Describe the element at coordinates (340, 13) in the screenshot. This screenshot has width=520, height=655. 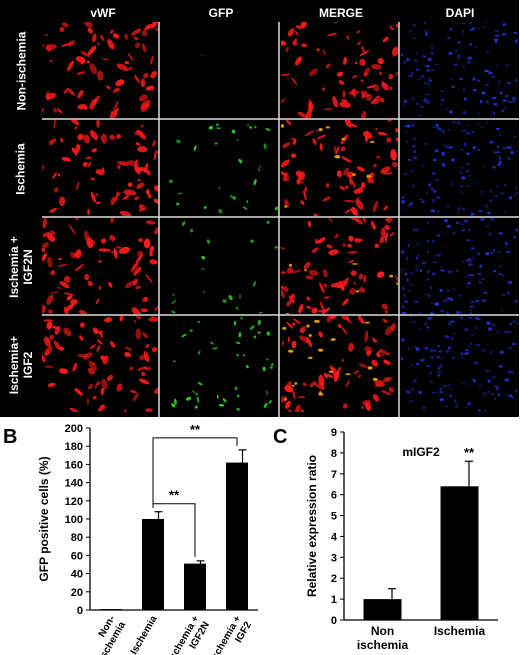
I see `column-header-merge: MERGE` at that location.